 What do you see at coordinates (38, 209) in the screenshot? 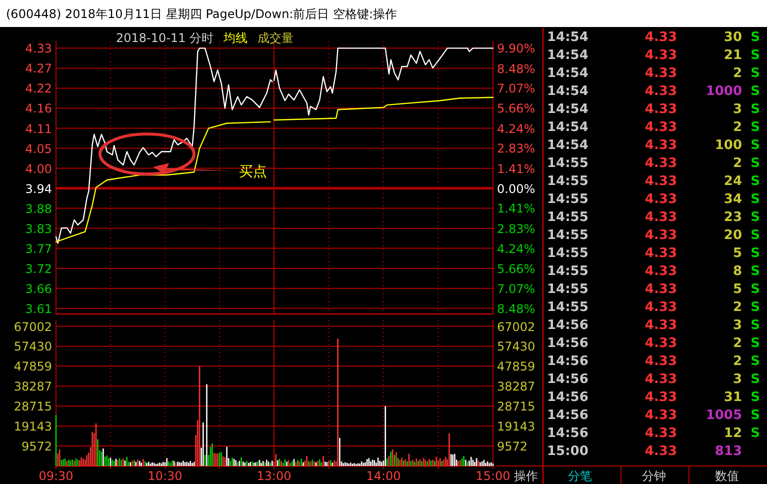
I see `y-tick-label: 3.88` at bounding box center [38, 209].